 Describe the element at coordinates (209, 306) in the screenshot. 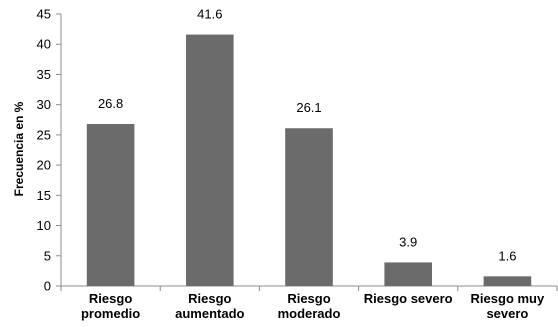

I see `x-tick-label: Riesgo aumentado` at that location.